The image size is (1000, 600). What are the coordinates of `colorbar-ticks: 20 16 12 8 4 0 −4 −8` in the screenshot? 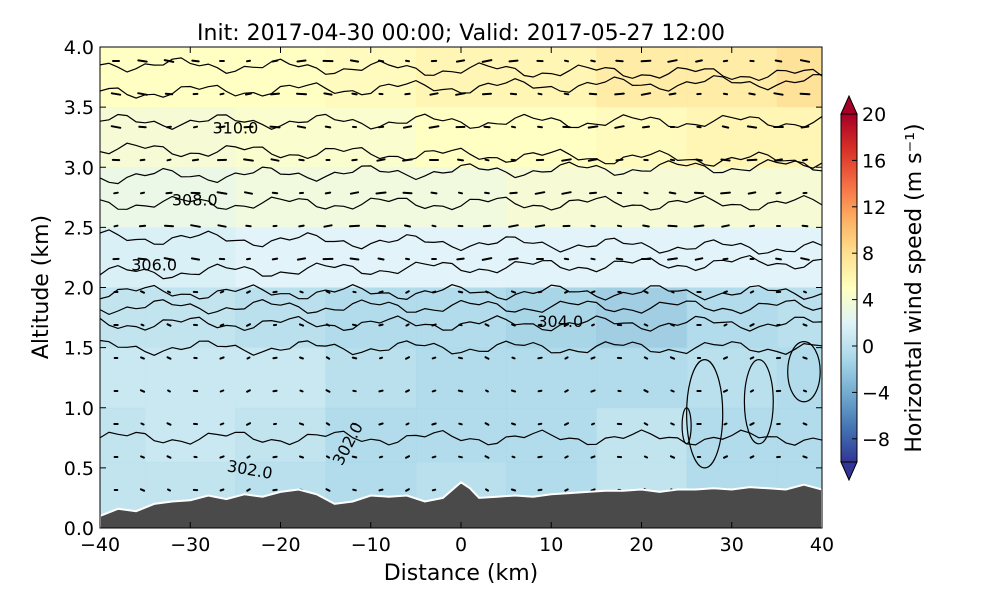 It's located at (871, 277).